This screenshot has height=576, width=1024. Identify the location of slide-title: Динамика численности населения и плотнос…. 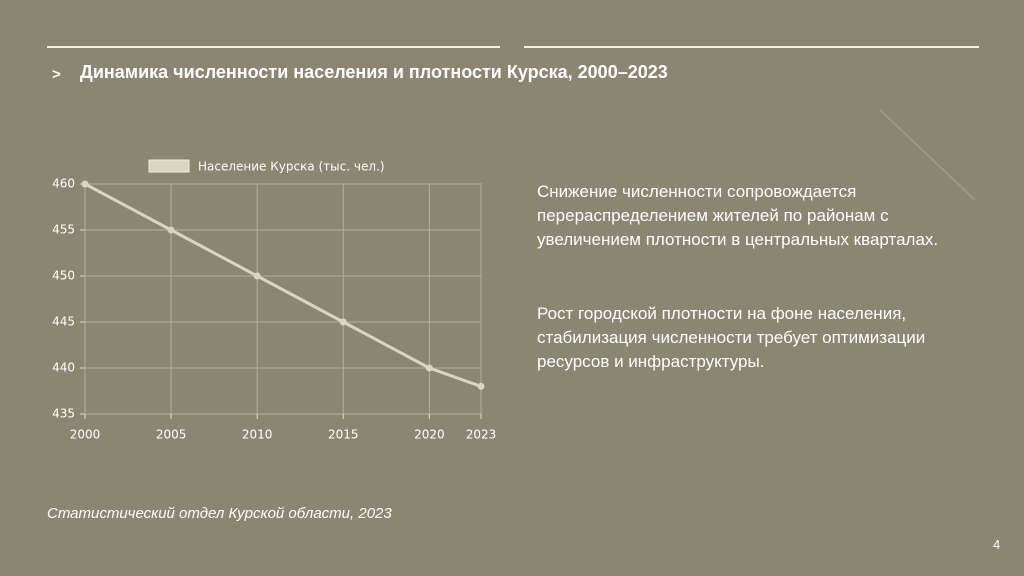
(374, 72).